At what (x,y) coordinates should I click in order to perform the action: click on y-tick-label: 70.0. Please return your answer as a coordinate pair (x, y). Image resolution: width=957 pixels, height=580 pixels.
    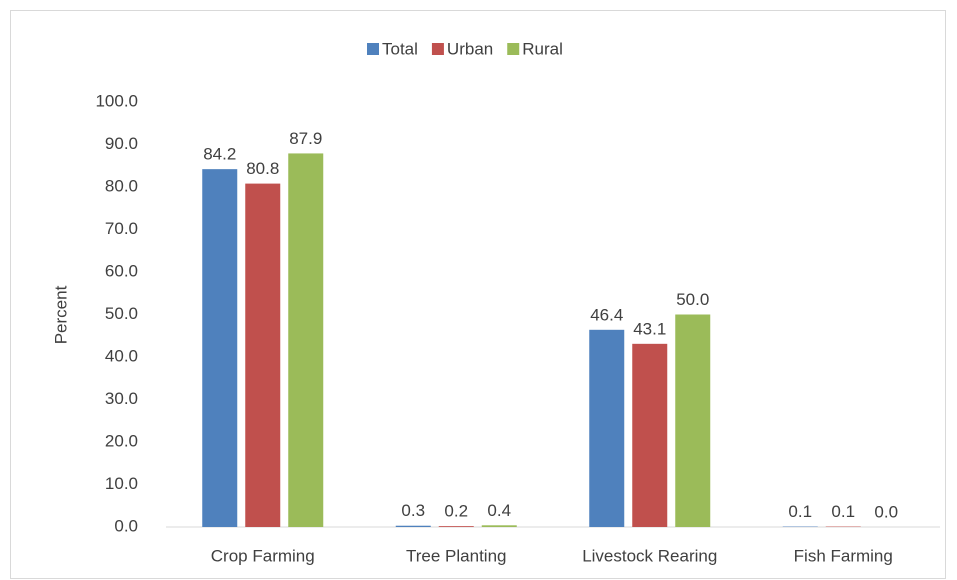
    Looking at the image, I should click on (121, 228).